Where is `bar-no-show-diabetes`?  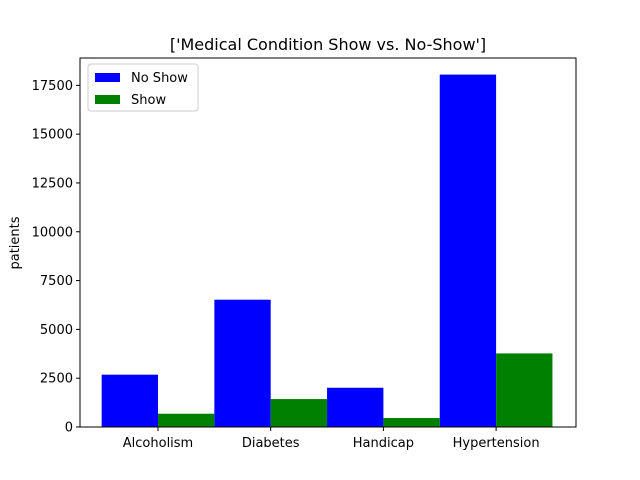 bar-no-show-diabetes is located at coordinates (242, 363).